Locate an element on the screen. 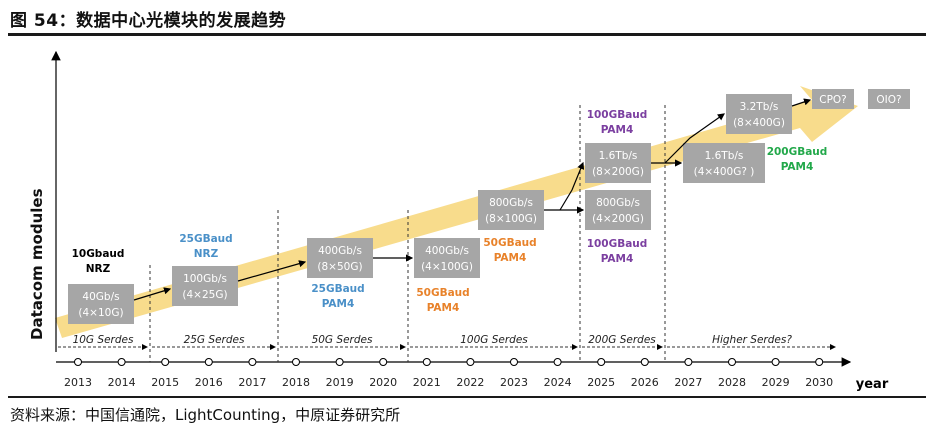  module-rate: 40Gb/s is located at coordinates (100, 297).